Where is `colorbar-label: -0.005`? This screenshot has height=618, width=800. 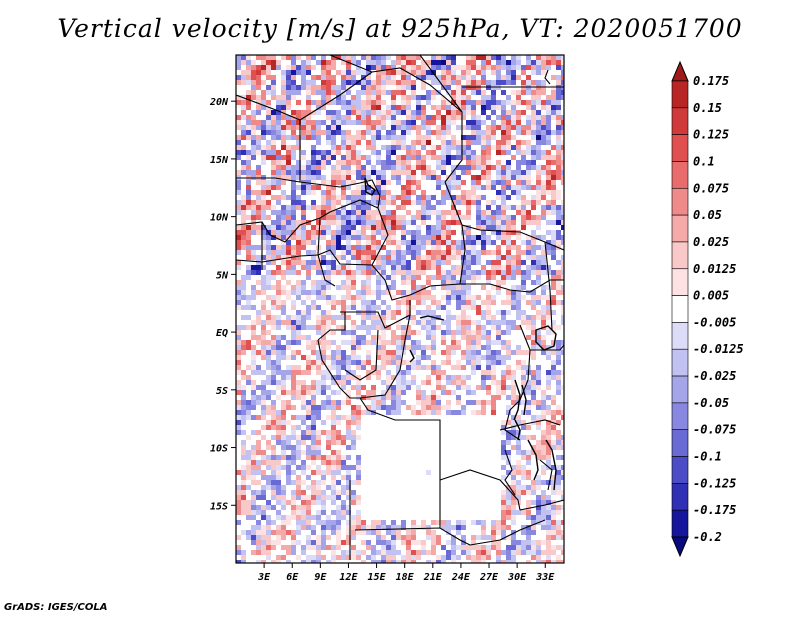
colorbar-label: -0.005 is located at coordinates (714, 322).